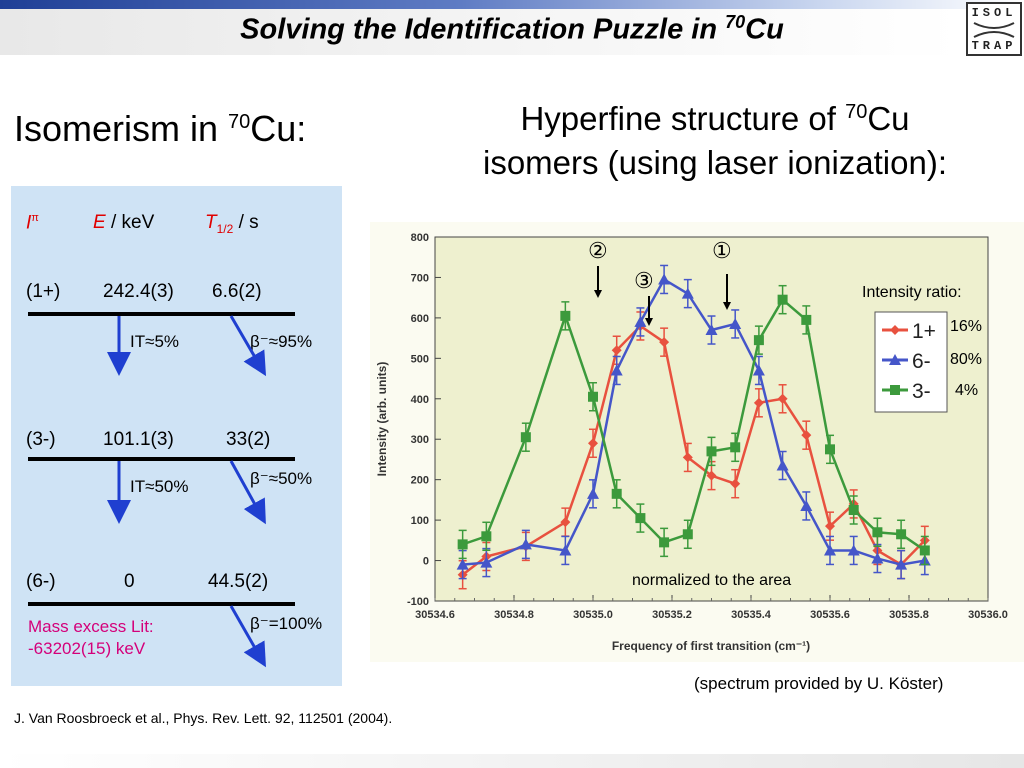  Describe the element at coordinates (994, 29) in the screenshot. I see `isoltrap-logo: ISOL TRAP` at that location.